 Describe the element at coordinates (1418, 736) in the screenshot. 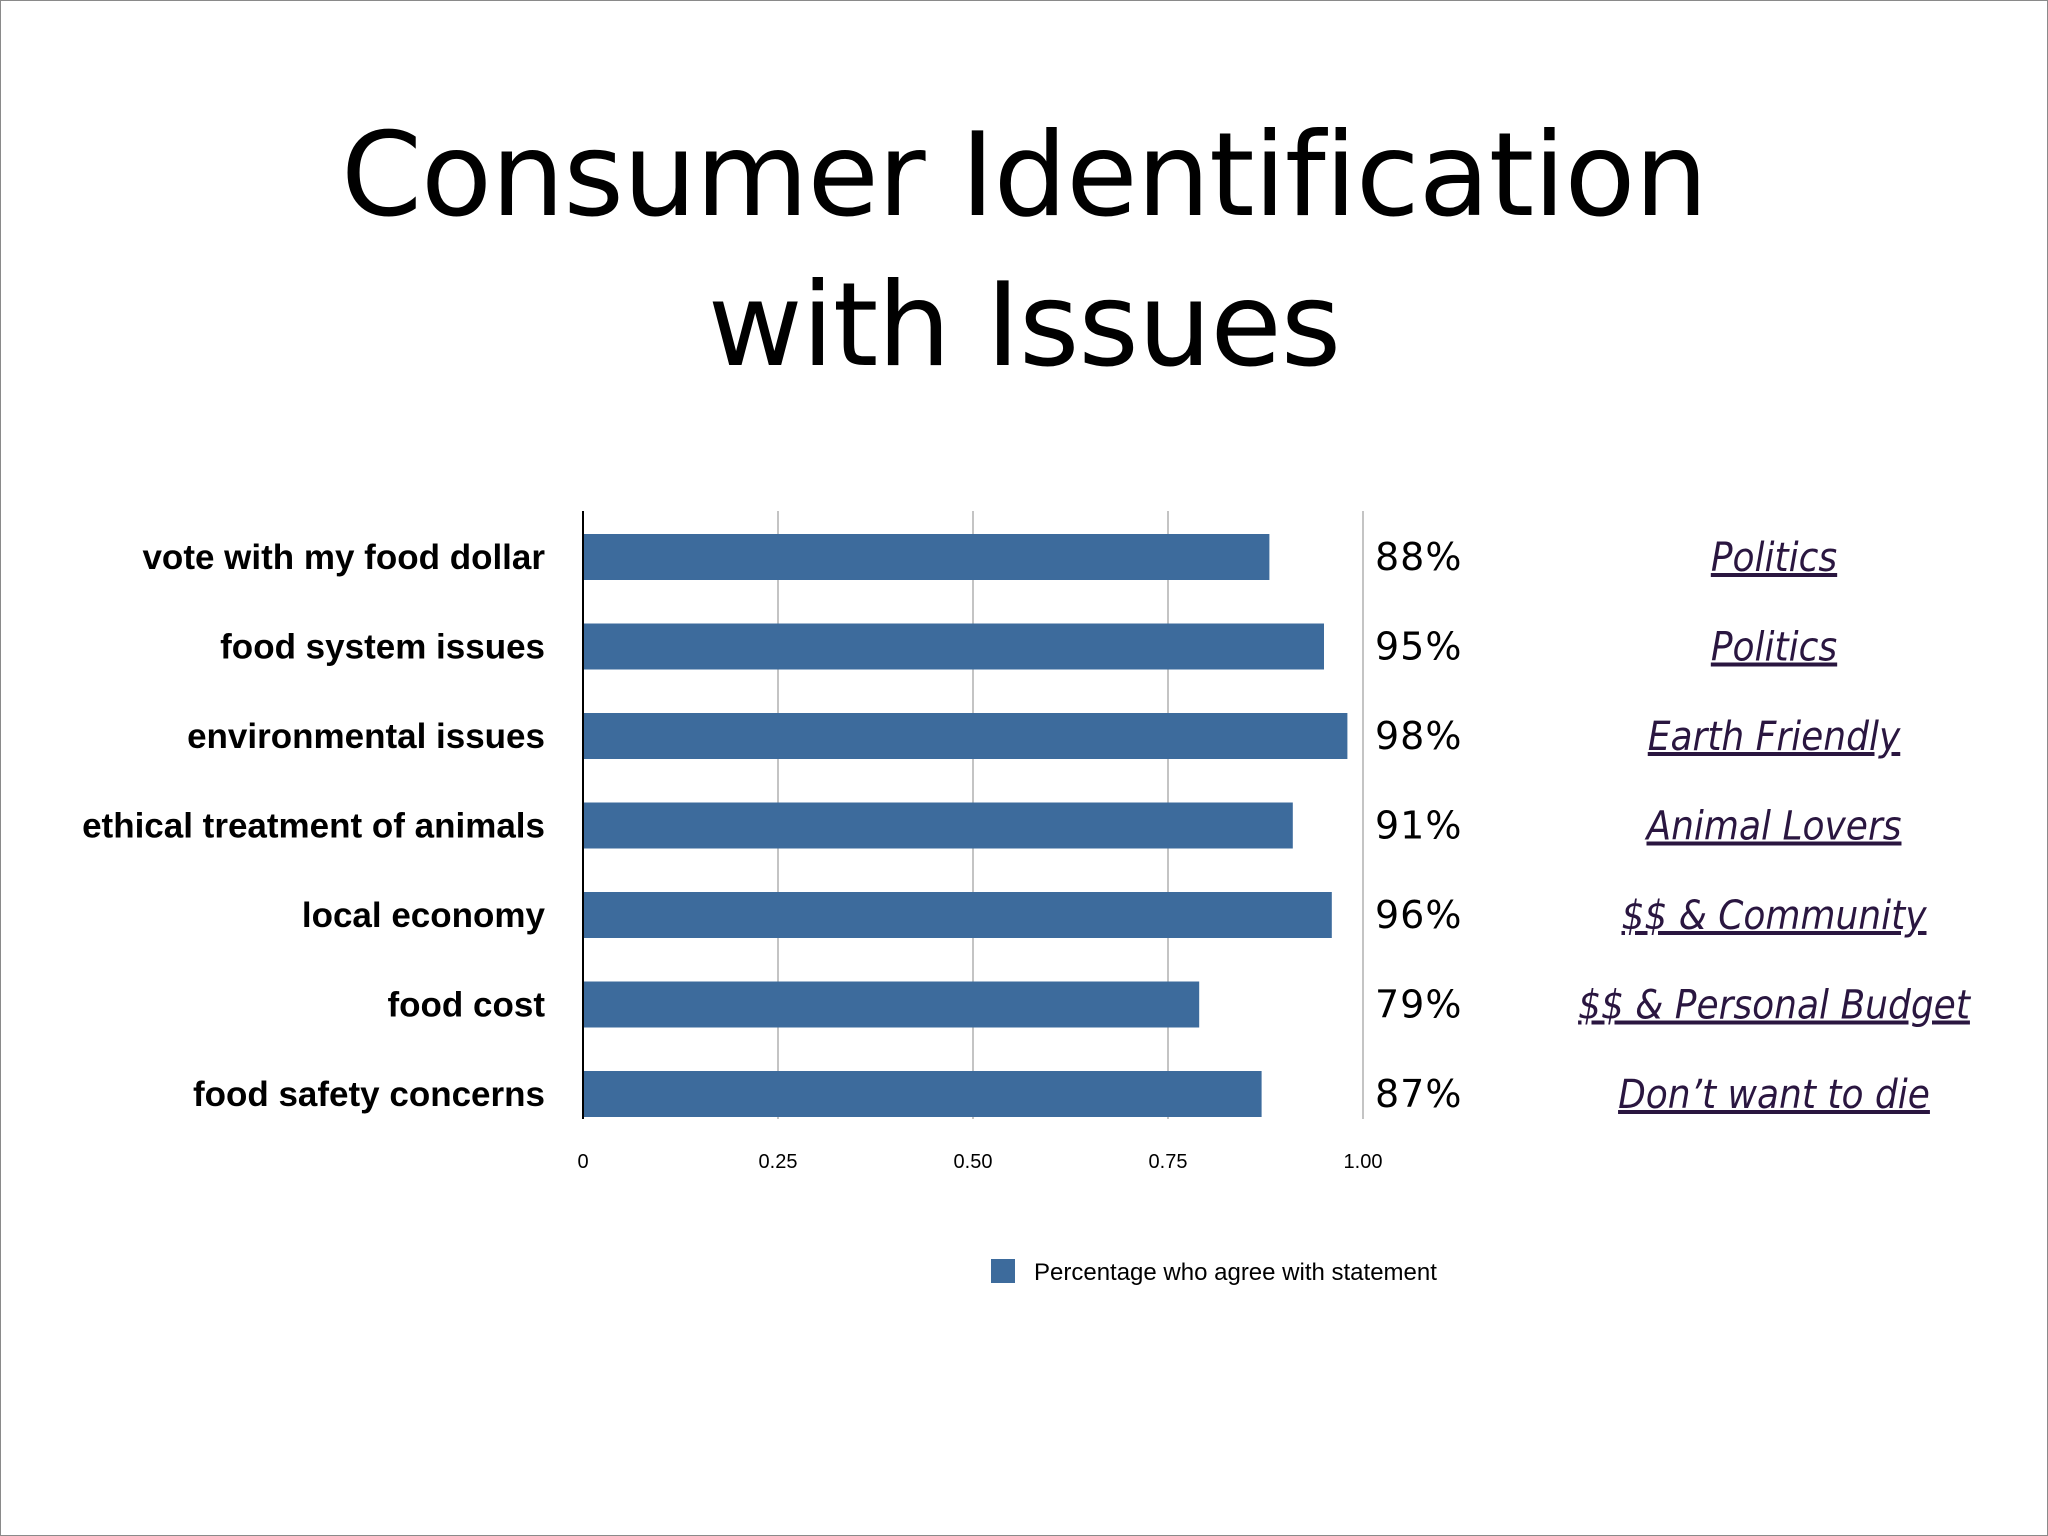

I see `data-label: 98%` at that location.